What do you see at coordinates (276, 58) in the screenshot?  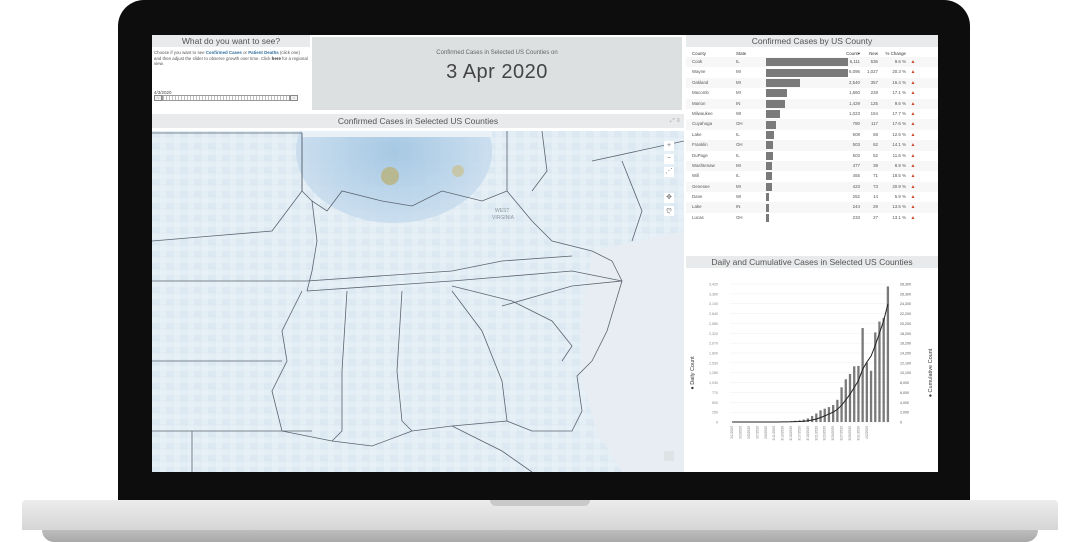 I see `regional-view-link: here` at bounding box center [276, 58].